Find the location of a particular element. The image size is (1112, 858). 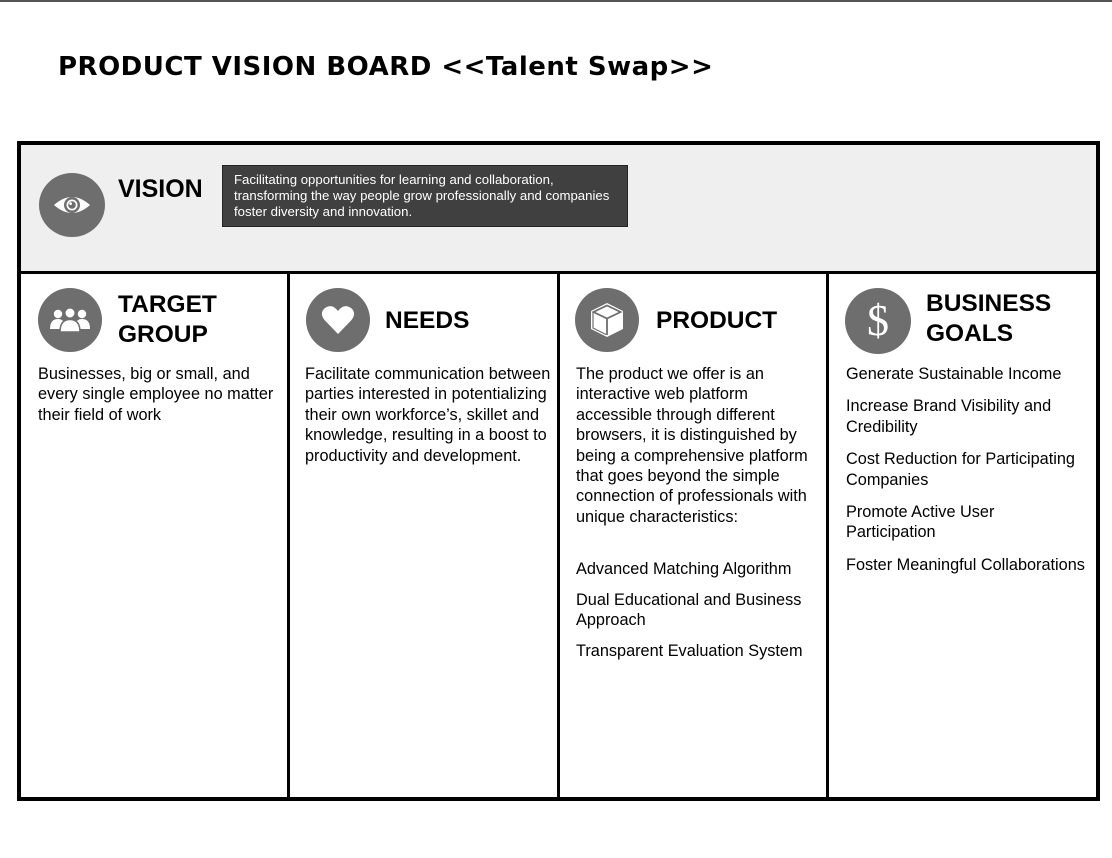

business-goals-title: BUSINESS GOALS is located at coordinates (988, 319).